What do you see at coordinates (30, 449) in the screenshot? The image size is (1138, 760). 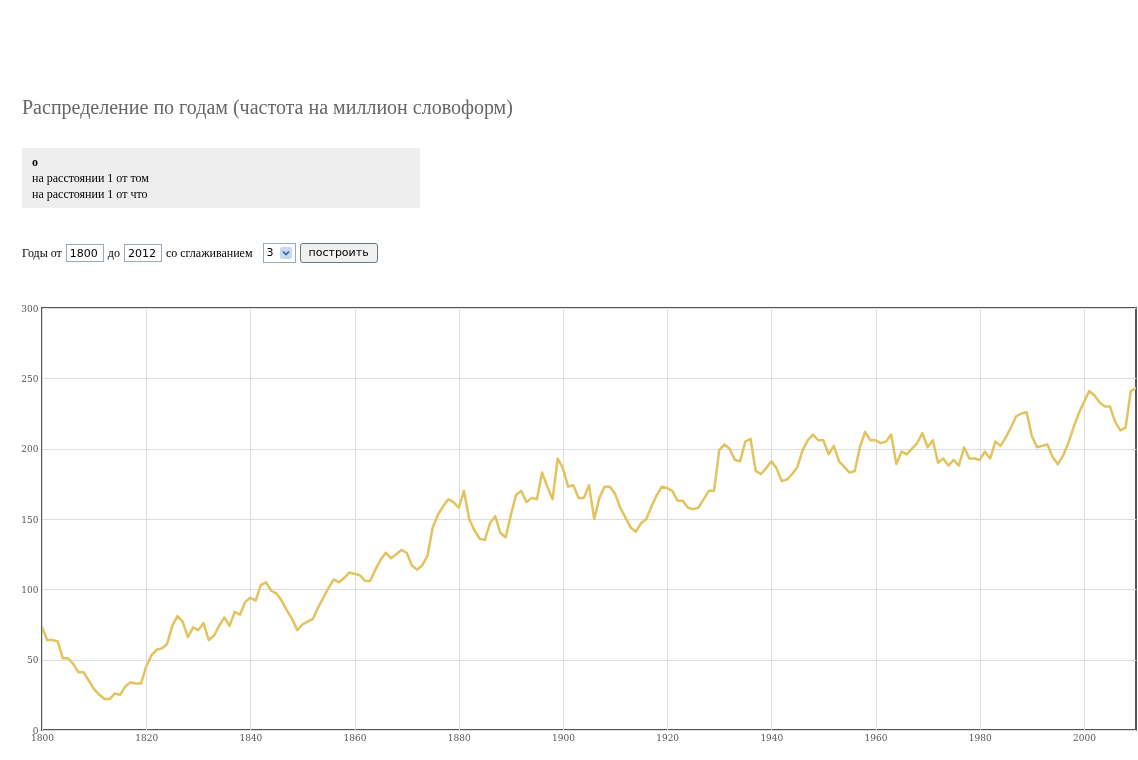 I see `y-tick-label: 200` at bounding box center [30, 449].